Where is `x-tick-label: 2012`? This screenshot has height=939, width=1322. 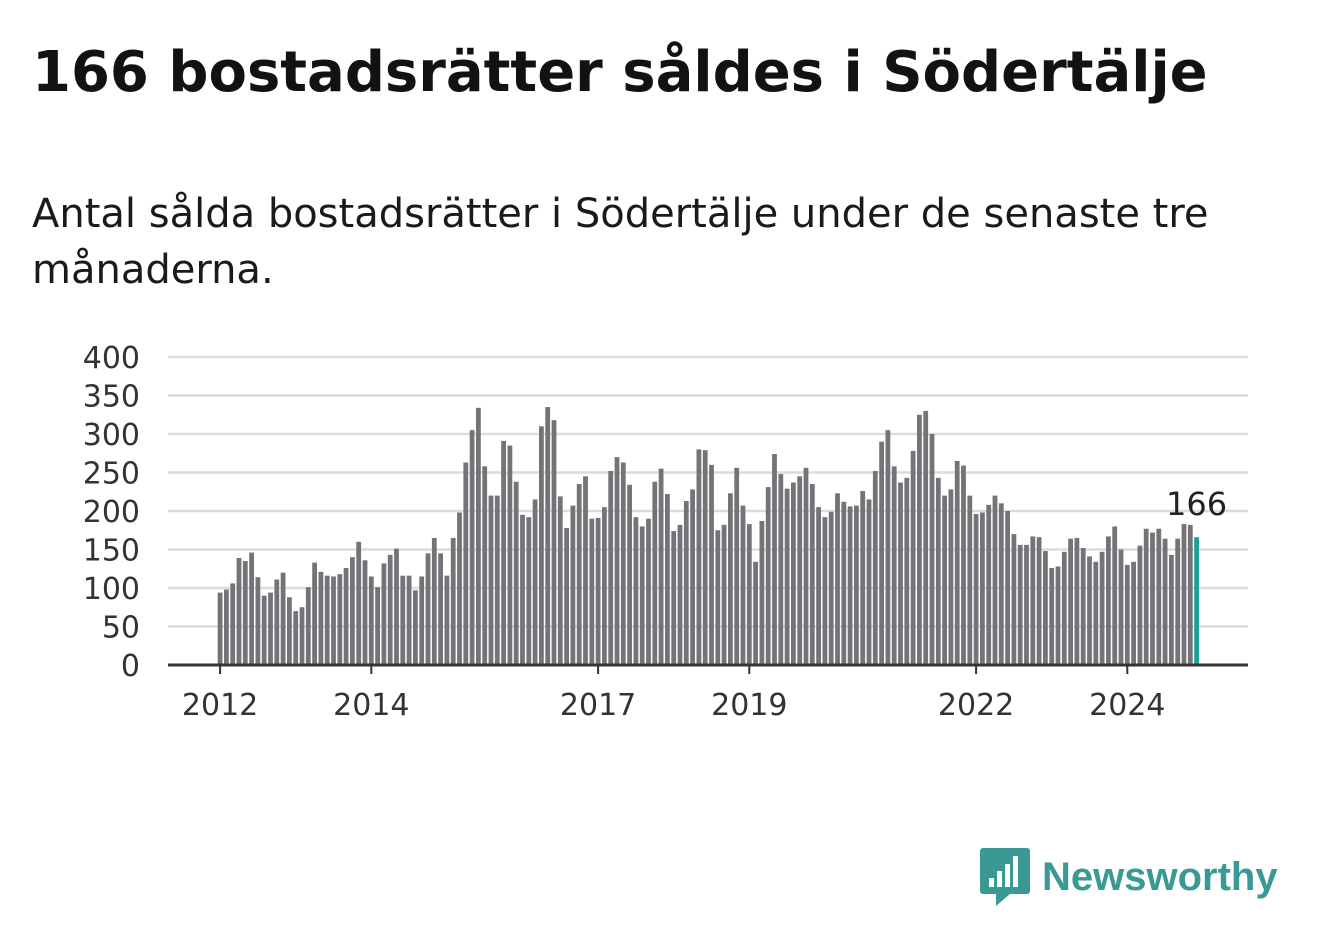 x-tick-label: 2012 is located at coordinates (220, 705).